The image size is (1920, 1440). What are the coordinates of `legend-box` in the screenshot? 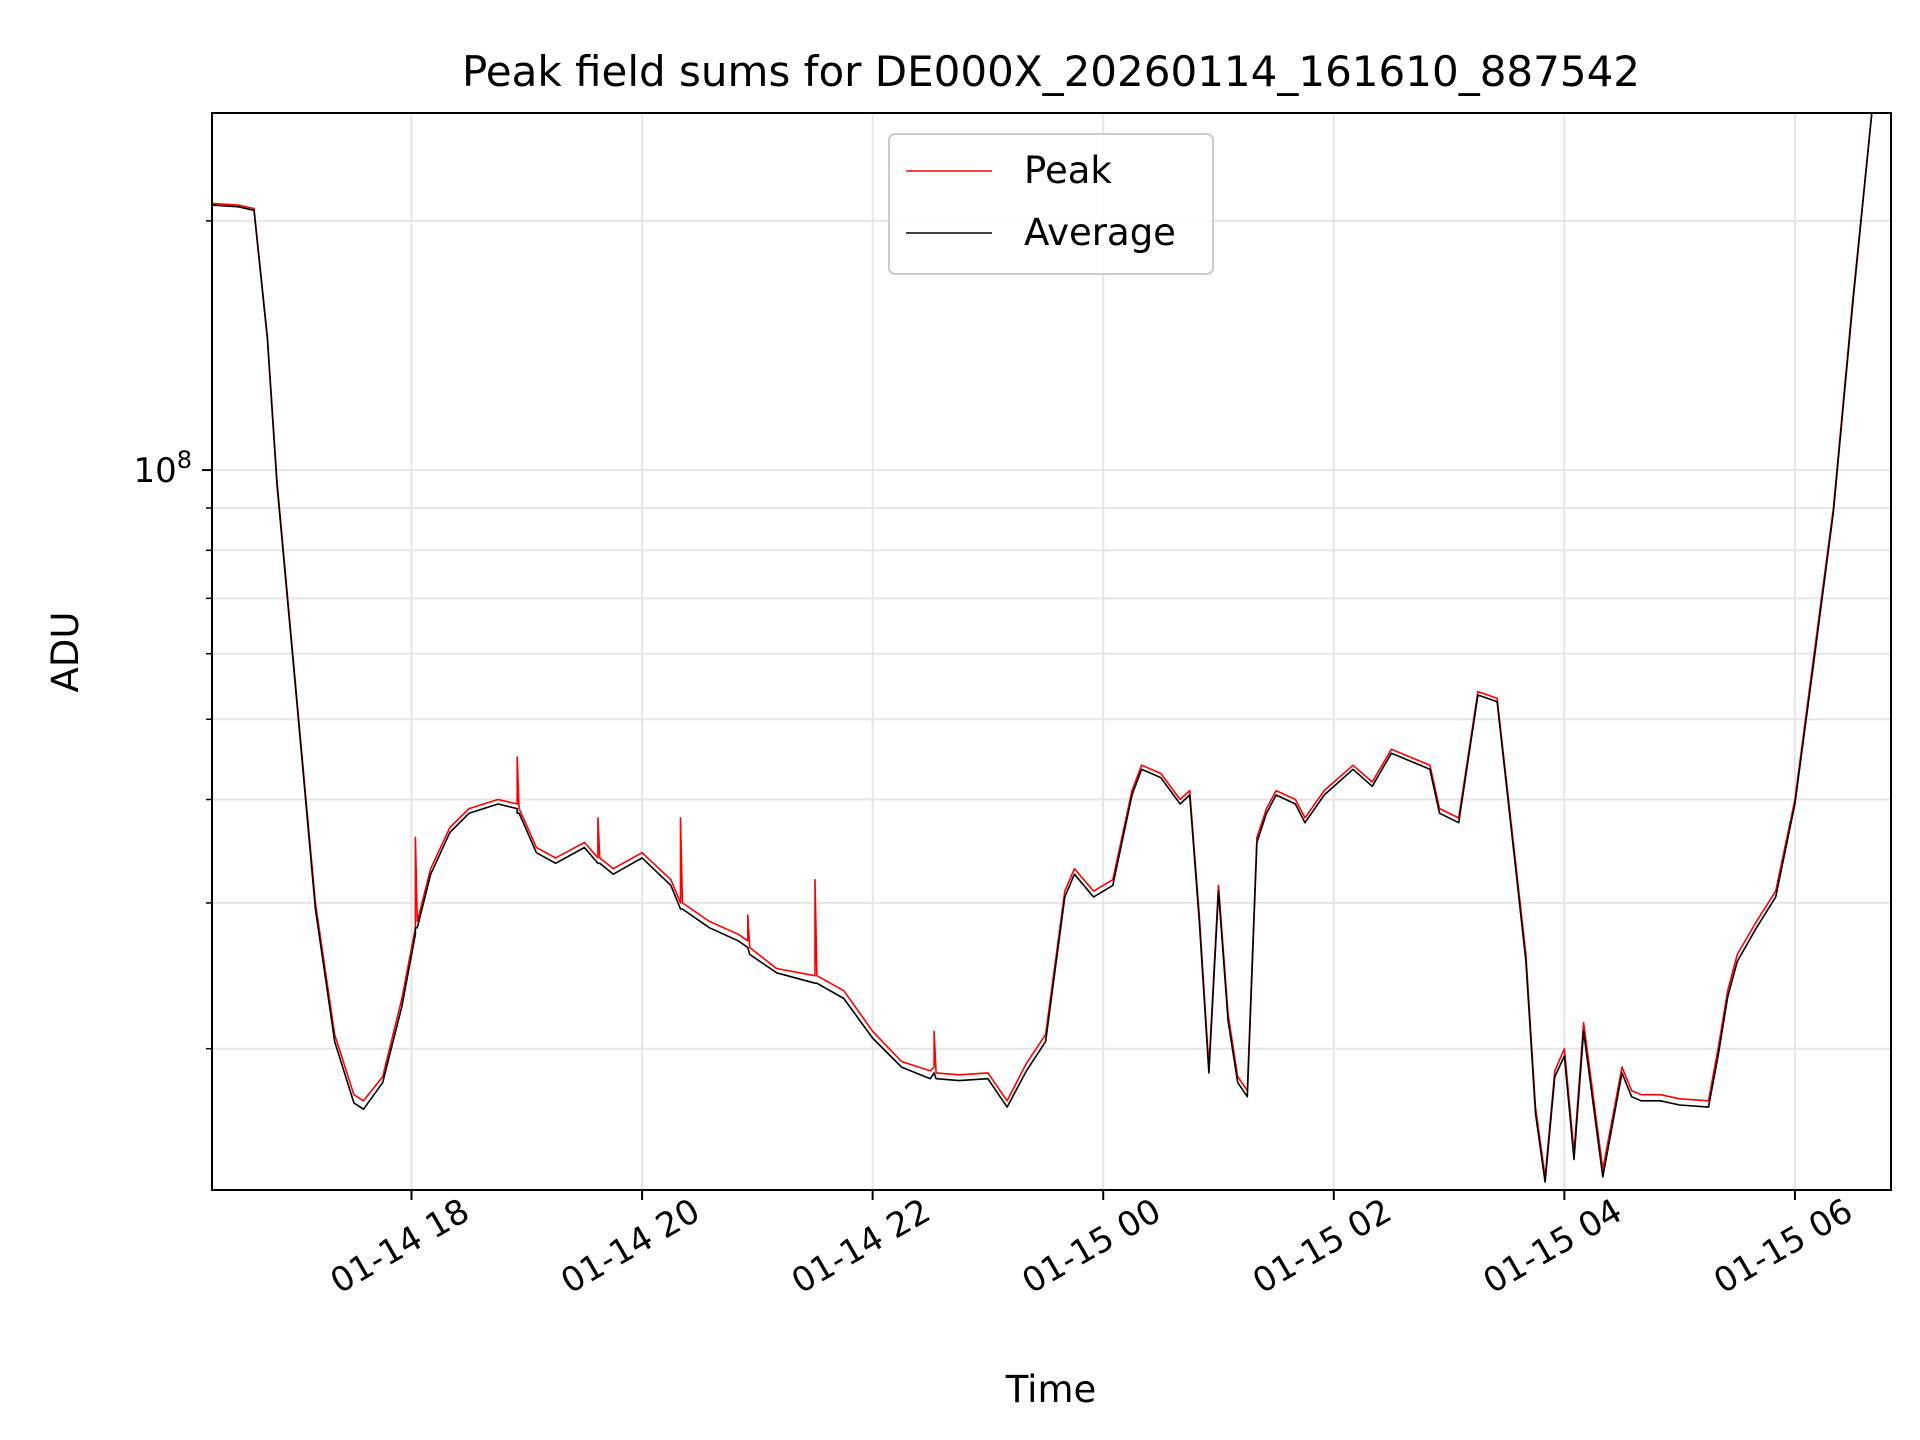 It's located at (1051, 204).